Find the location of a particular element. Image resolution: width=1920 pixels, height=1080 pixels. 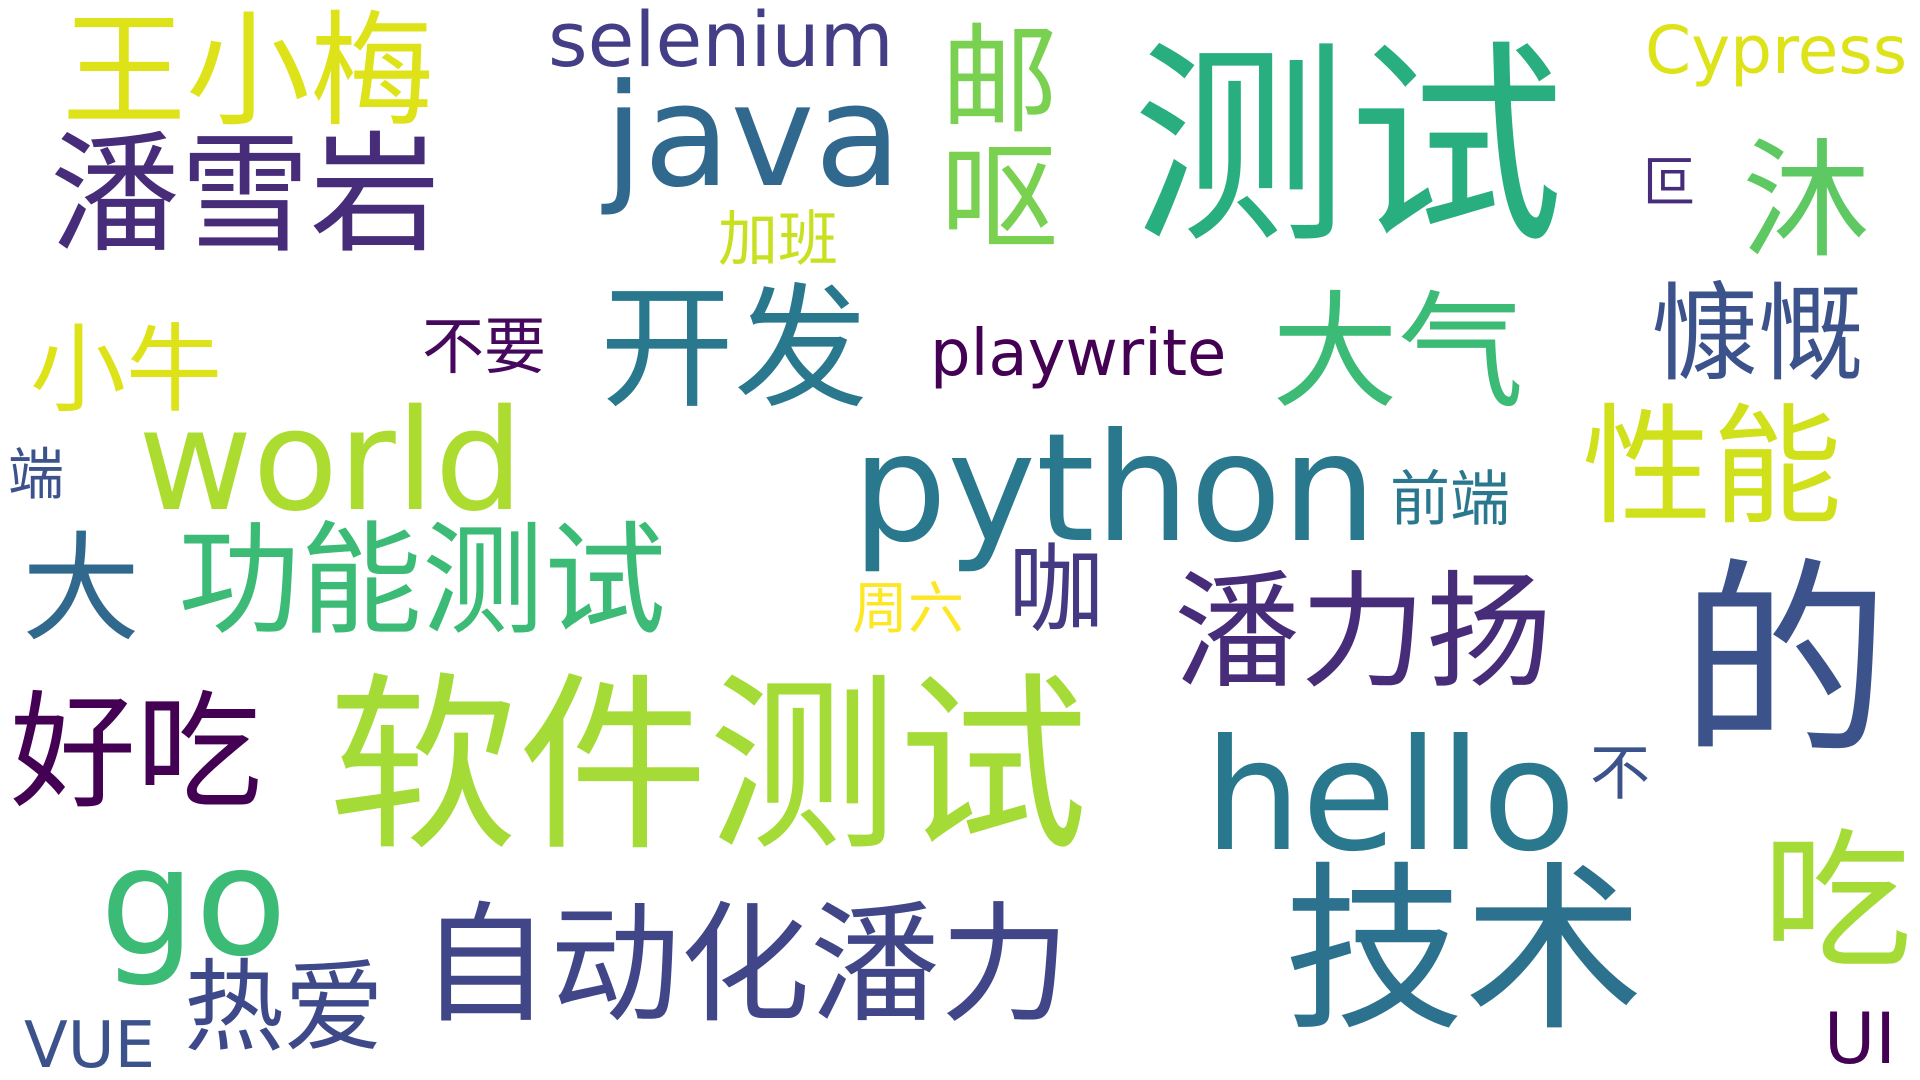

word-vue: VUE is located at coordinates (90, 1044).